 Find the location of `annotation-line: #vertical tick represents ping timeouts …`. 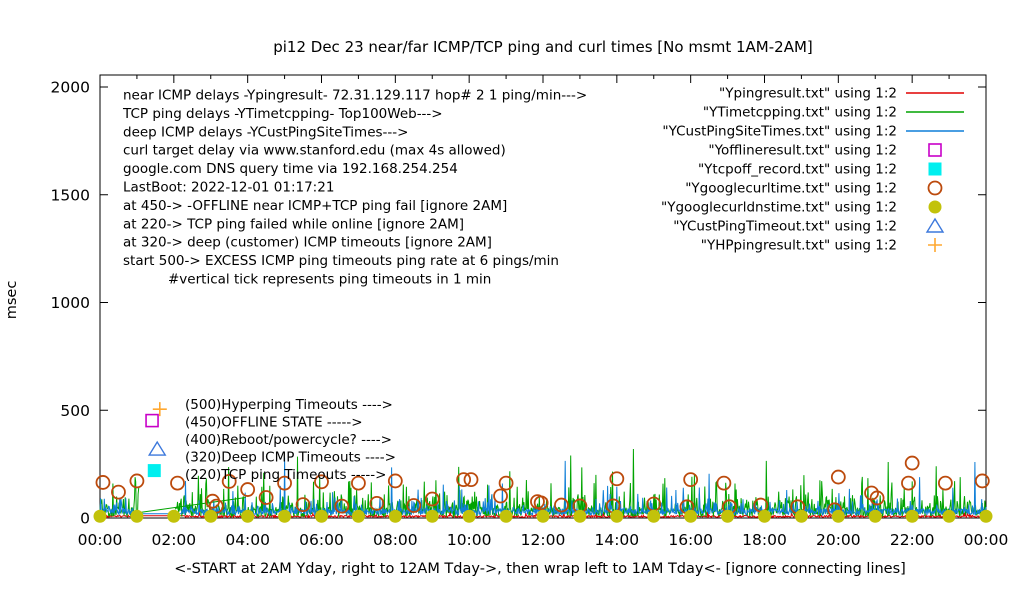

annotation-line: #vertical tick represents ping timeouts … is located at coordinates (329, 280).